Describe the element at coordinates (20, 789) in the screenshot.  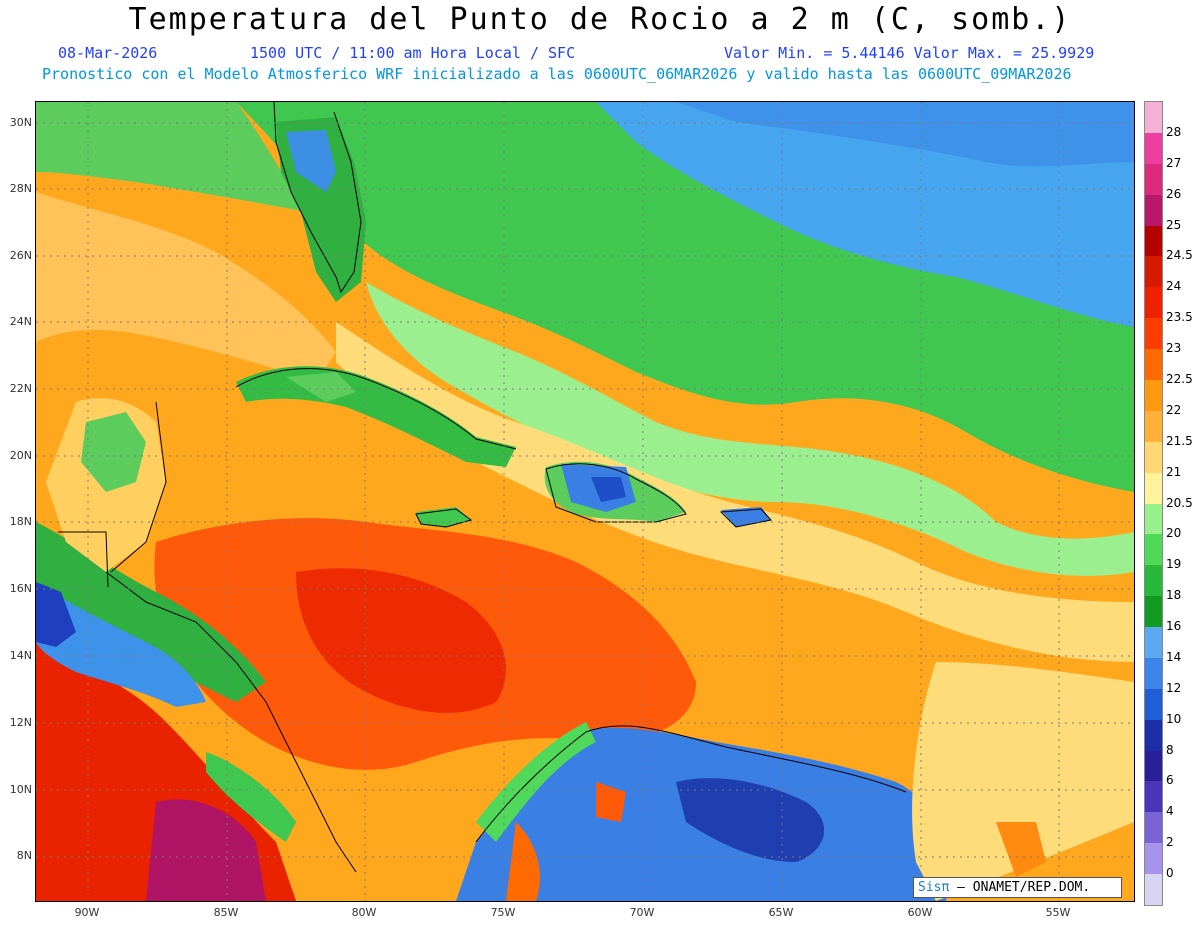
I see `lat-label: 10N` at that location.